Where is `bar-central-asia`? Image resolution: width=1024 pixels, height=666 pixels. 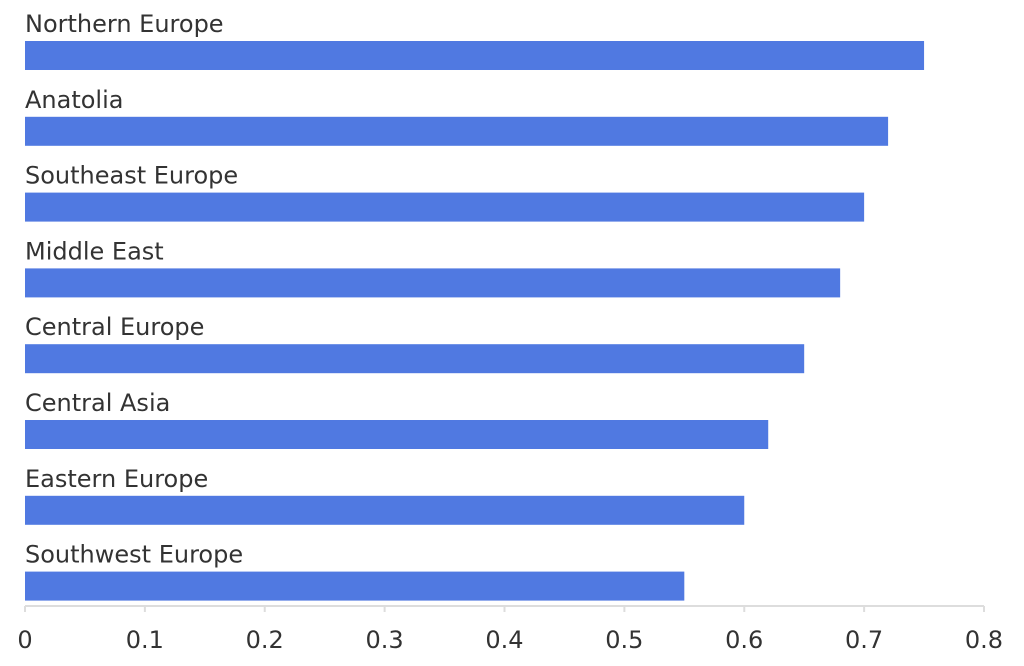
bar-central-asia is located at coordinates (397, 434).